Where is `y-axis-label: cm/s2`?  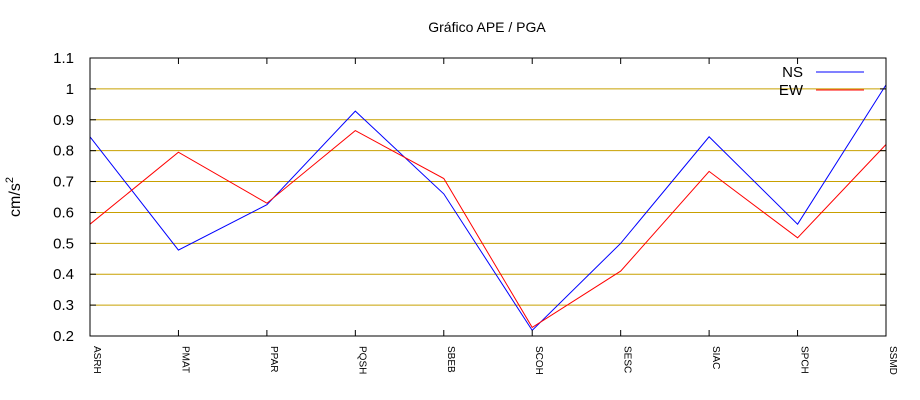 y-axis-label: cm/s2 is located at coordinates (14, 197).